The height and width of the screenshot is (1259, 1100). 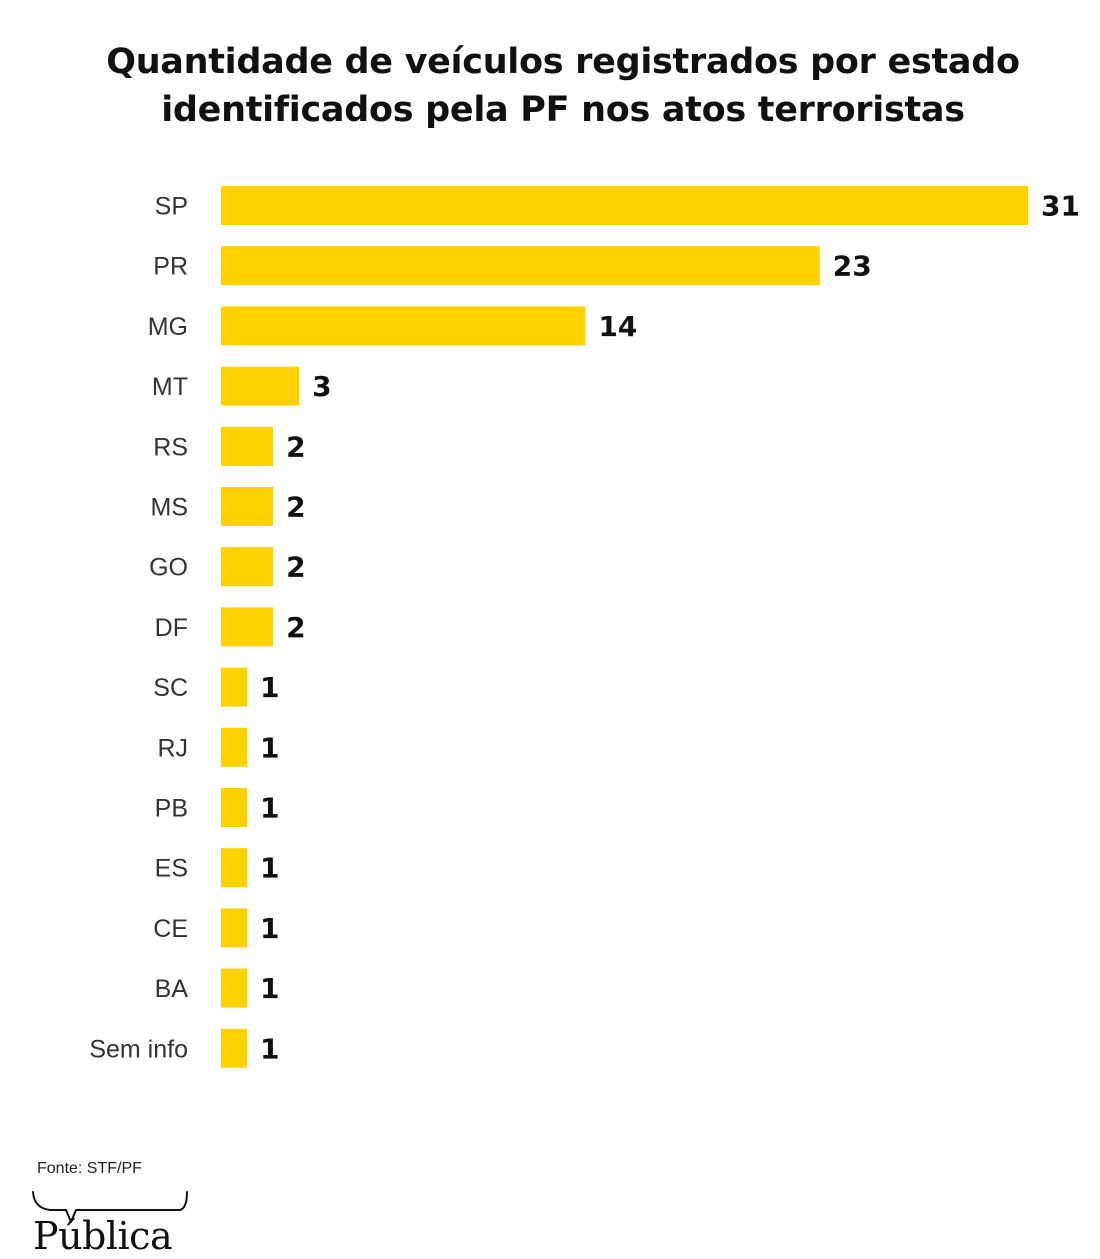 I want to click on bar-es, so click(x=234, y=868).